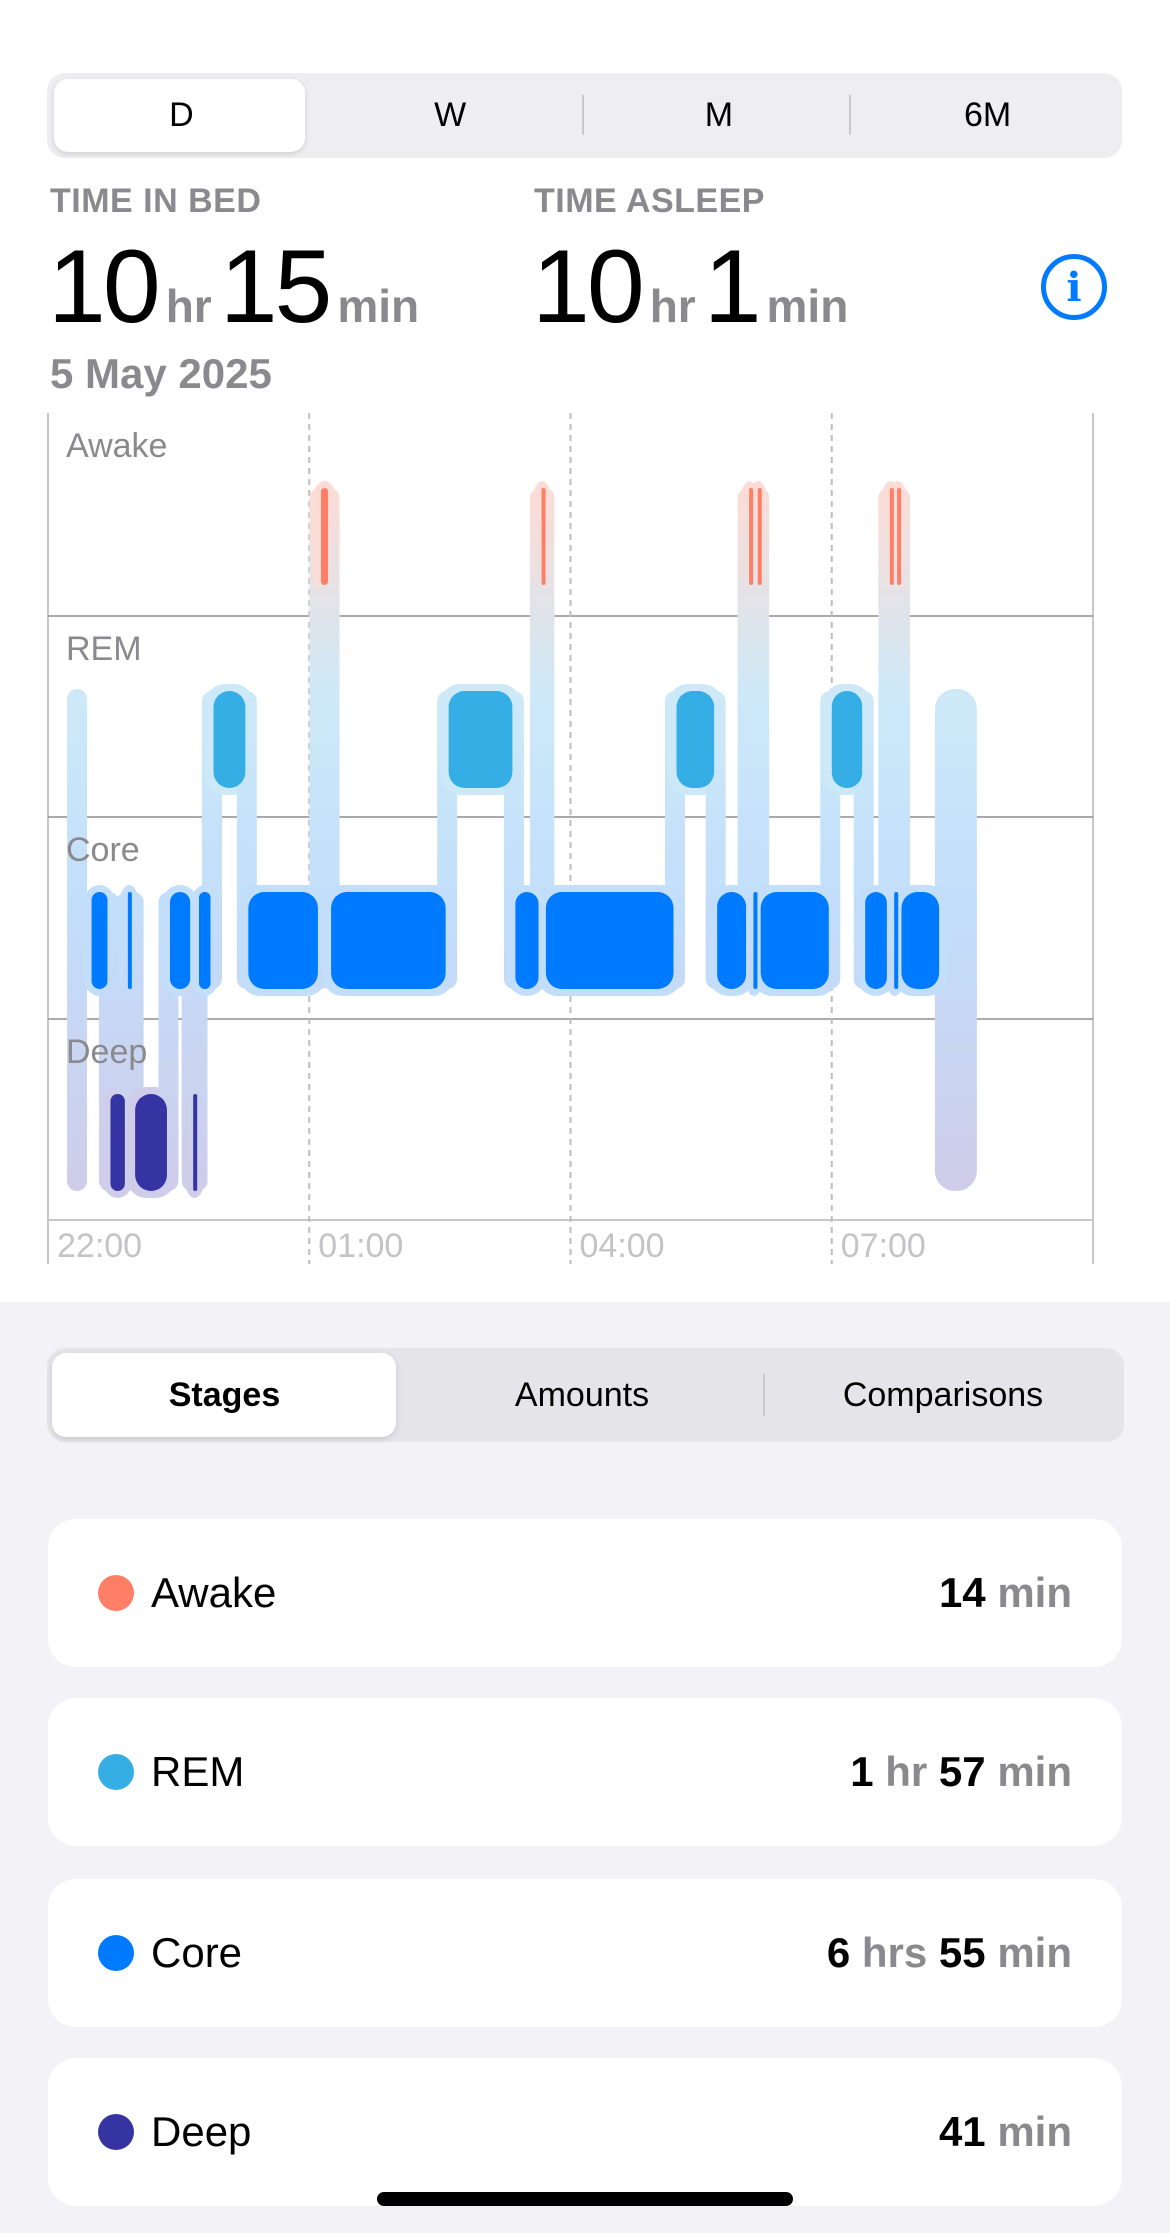  I want to click on duration-number: 41, so click(962, 2131).